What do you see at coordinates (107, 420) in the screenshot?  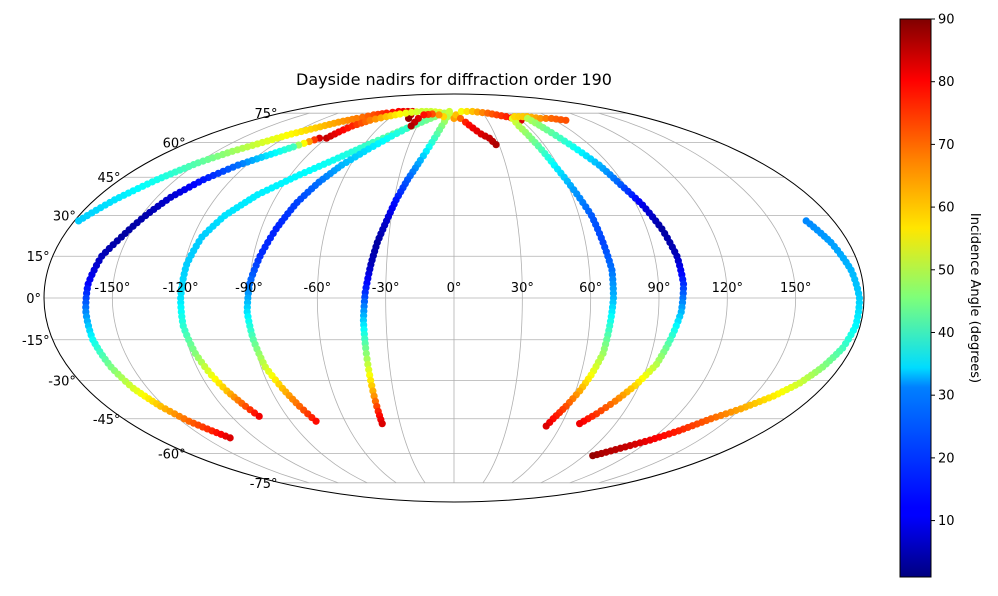 I see `lat-tick-label: -45°` at bounding box center [107, 420].